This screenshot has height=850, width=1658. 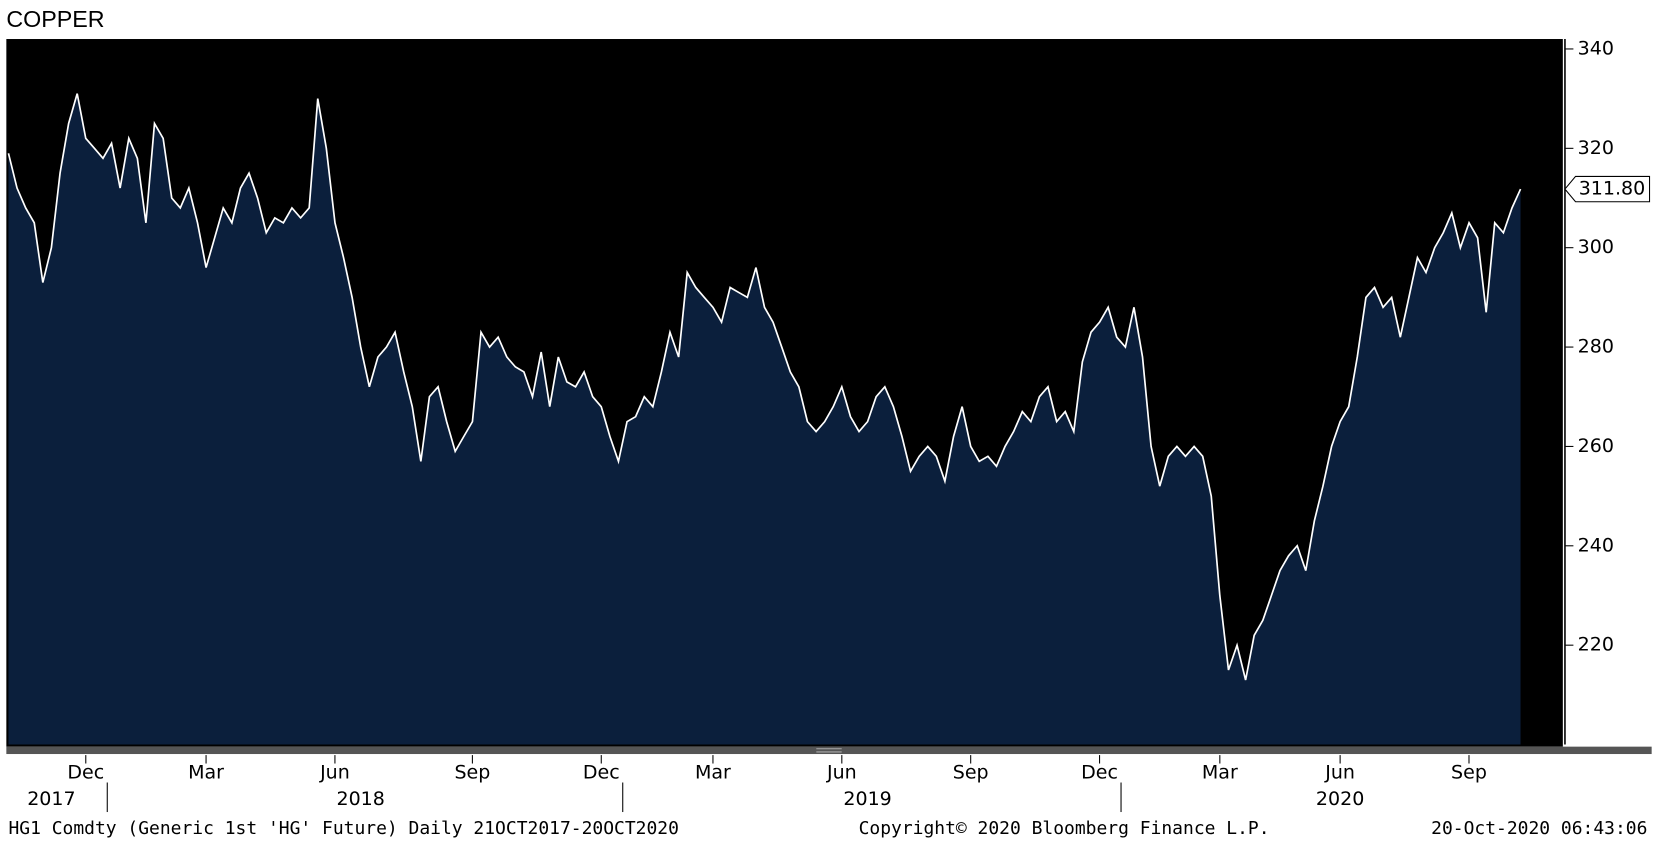 I want to click on footer-center: Copyright© 2020 Bloomberg Finance L.P., so click(x=1064, y=828).